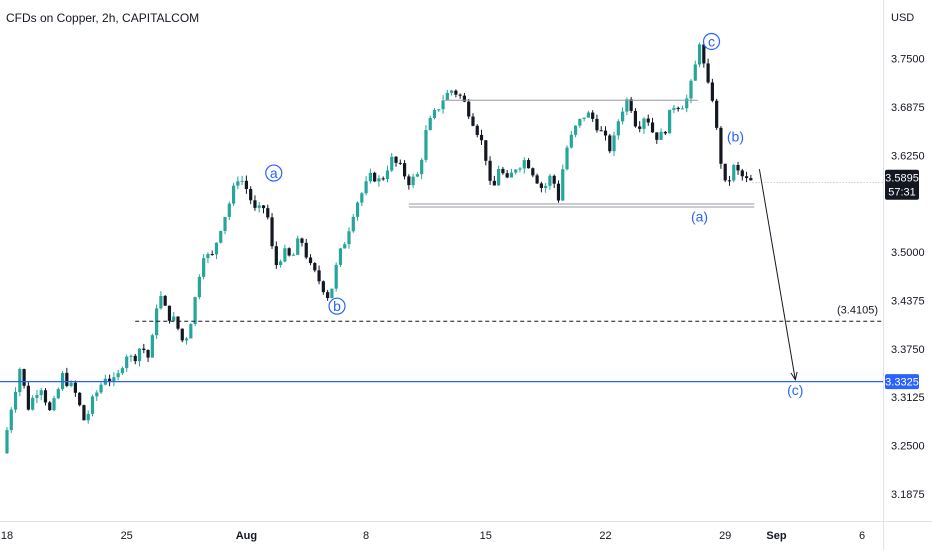 This screenshot has height=550, width=932. Describe the element at coordinates (908, 447) in the screenshot. I see `price-tick-label: 3.2500` at that location.